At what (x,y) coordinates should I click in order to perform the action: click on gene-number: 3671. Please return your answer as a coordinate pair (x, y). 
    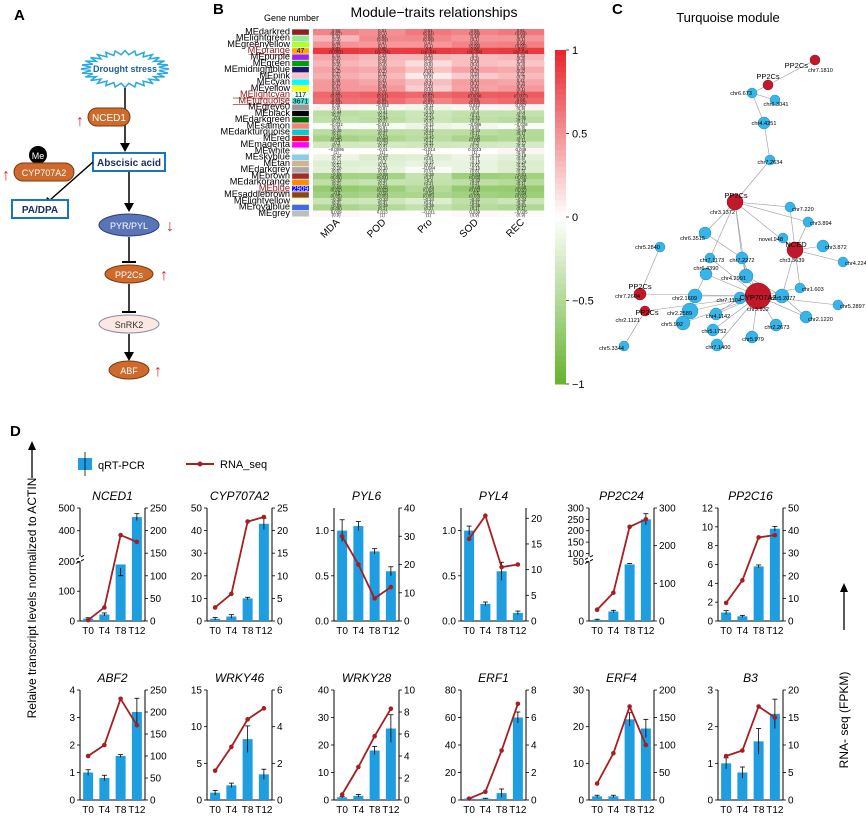
    Looking at the image, I should click on (301, 101).